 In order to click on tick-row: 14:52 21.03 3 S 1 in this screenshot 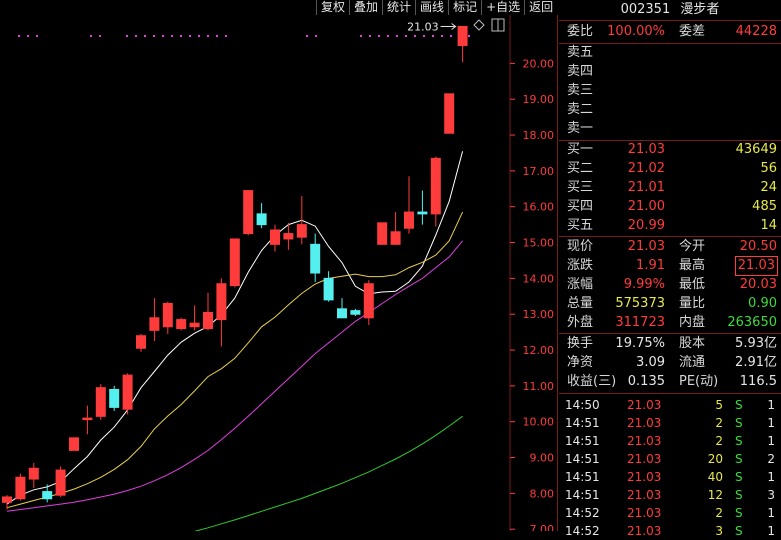, I will do `click(670, 531)`.